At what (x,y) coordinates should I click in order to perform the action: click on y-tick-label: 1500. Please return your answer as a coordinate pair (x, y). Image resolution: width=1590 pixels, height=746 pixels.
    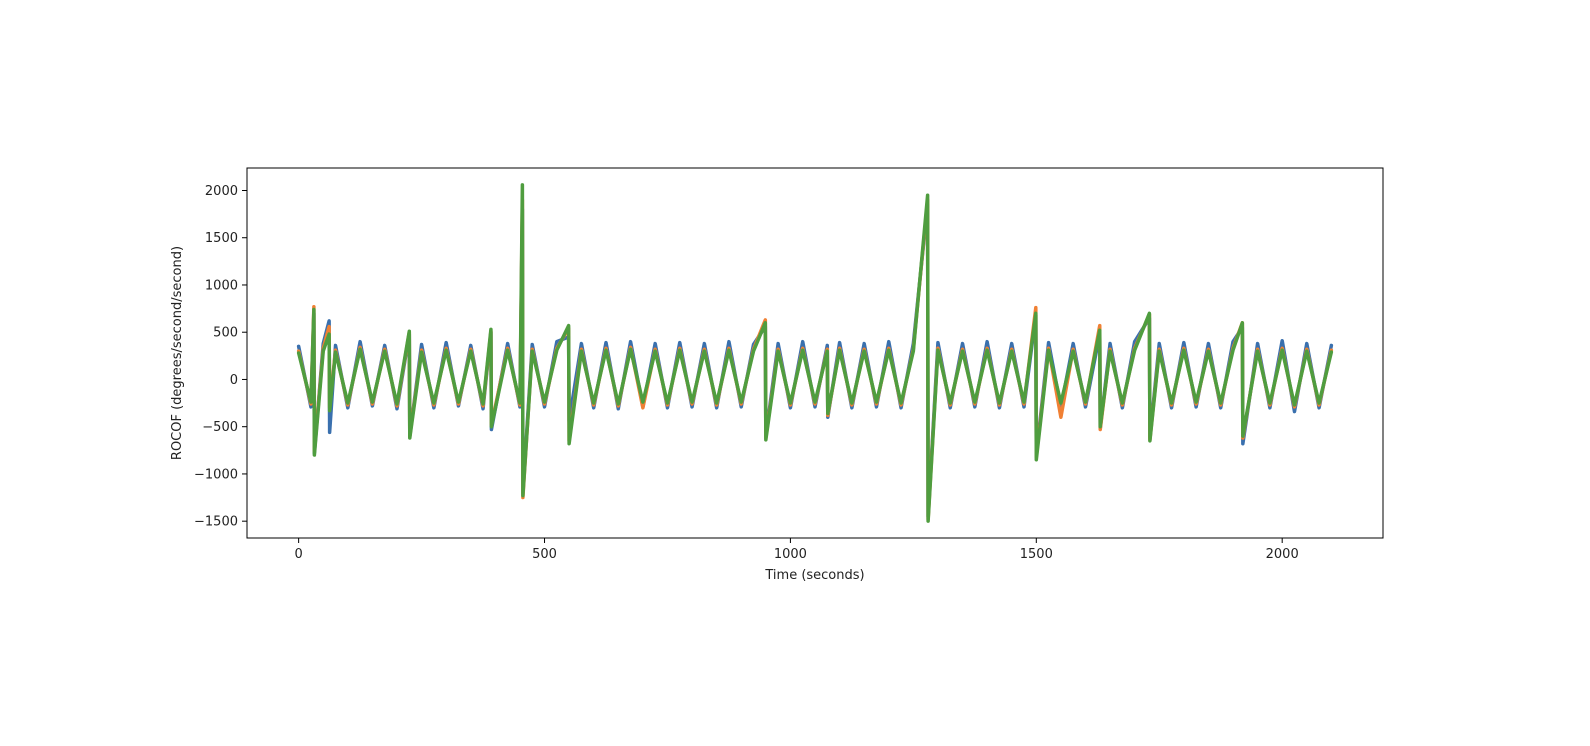
    Looking at the image, I should click on (221, 238).